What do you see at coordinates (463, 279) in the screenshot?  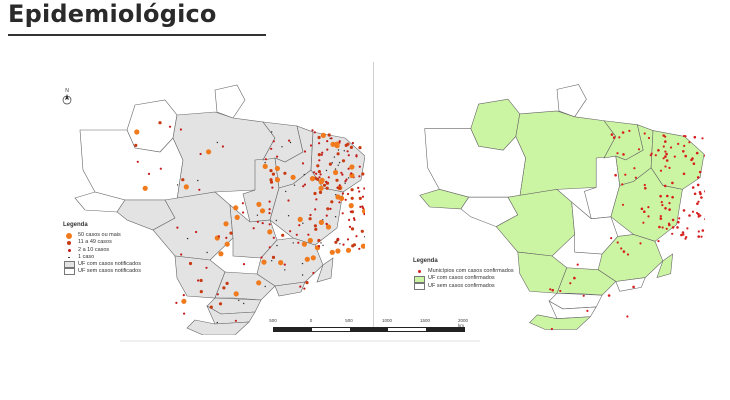 I see `legend-item: UF com casos confirmados` at bounding box center [463, 279].